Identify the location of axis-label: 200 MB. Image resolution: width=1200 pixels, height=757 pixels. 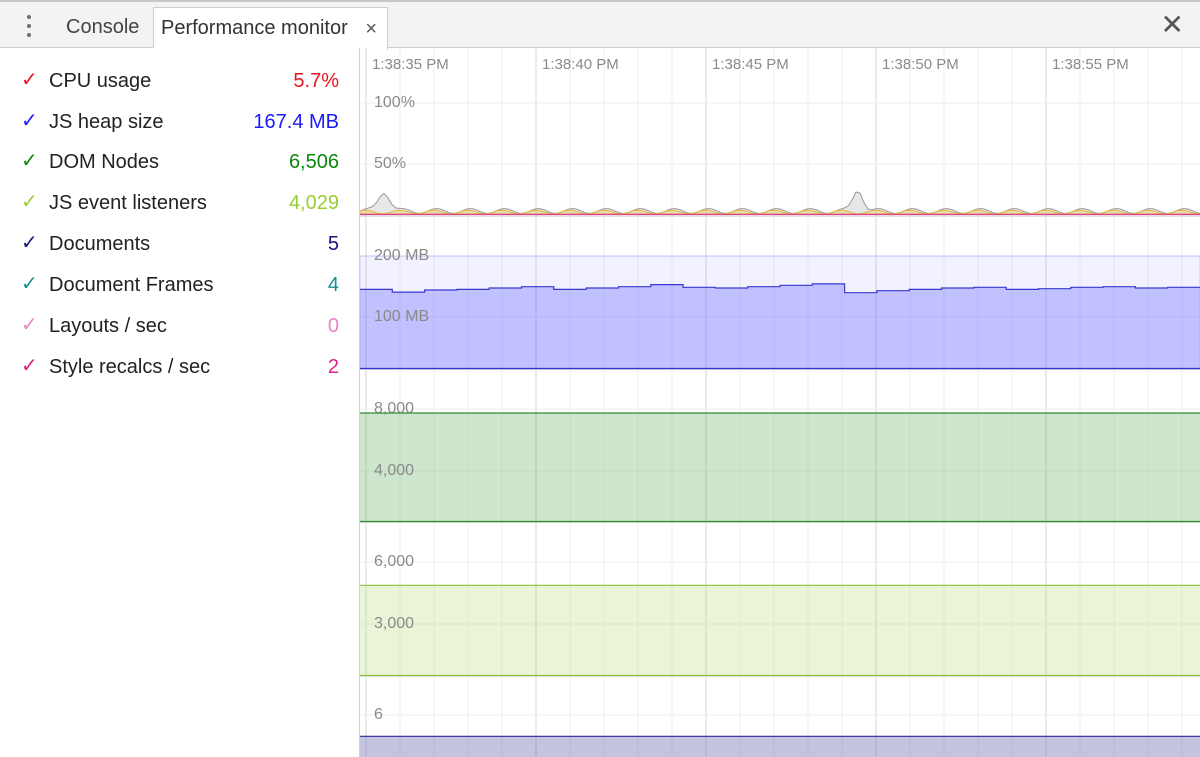
(401, 255).